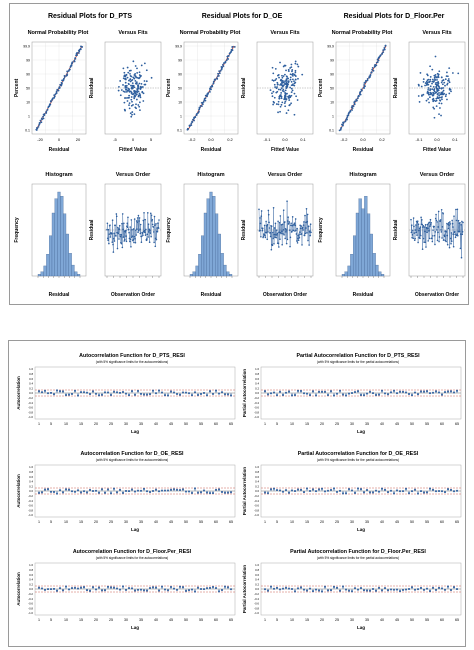 Image resolution: width=474 pixels, height=650 pixels. I want to click on hist-ylabel: Frequency, so click(17, 230).